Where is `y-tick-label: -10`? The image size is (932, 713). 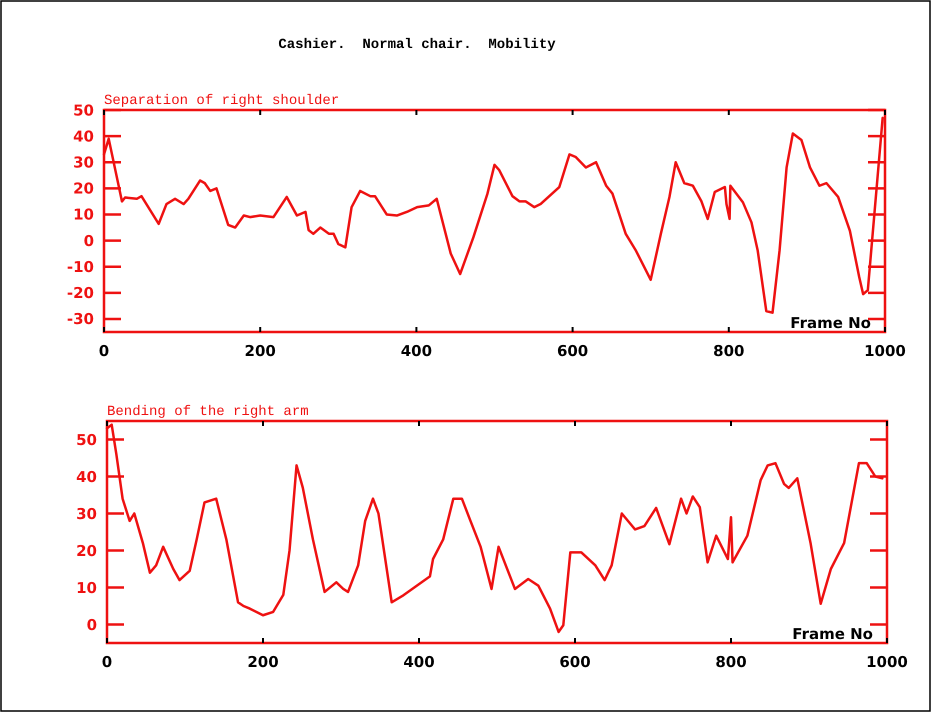
y-tick-label: -10 is located at coordinates (80, 267).